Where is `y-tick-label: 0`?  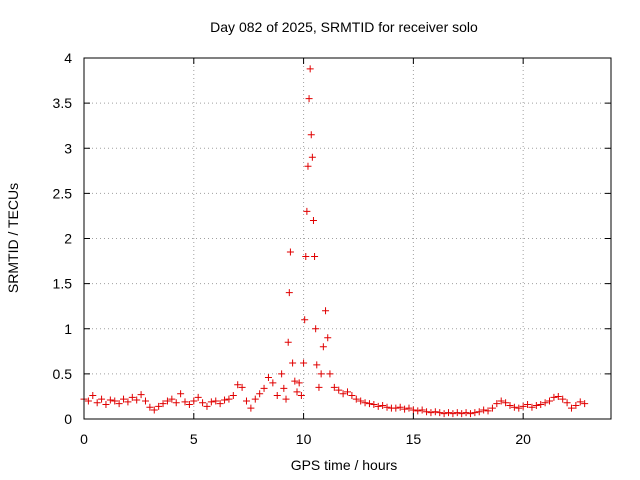
y-tick-label: 0 is located at coordinates (68, 419).